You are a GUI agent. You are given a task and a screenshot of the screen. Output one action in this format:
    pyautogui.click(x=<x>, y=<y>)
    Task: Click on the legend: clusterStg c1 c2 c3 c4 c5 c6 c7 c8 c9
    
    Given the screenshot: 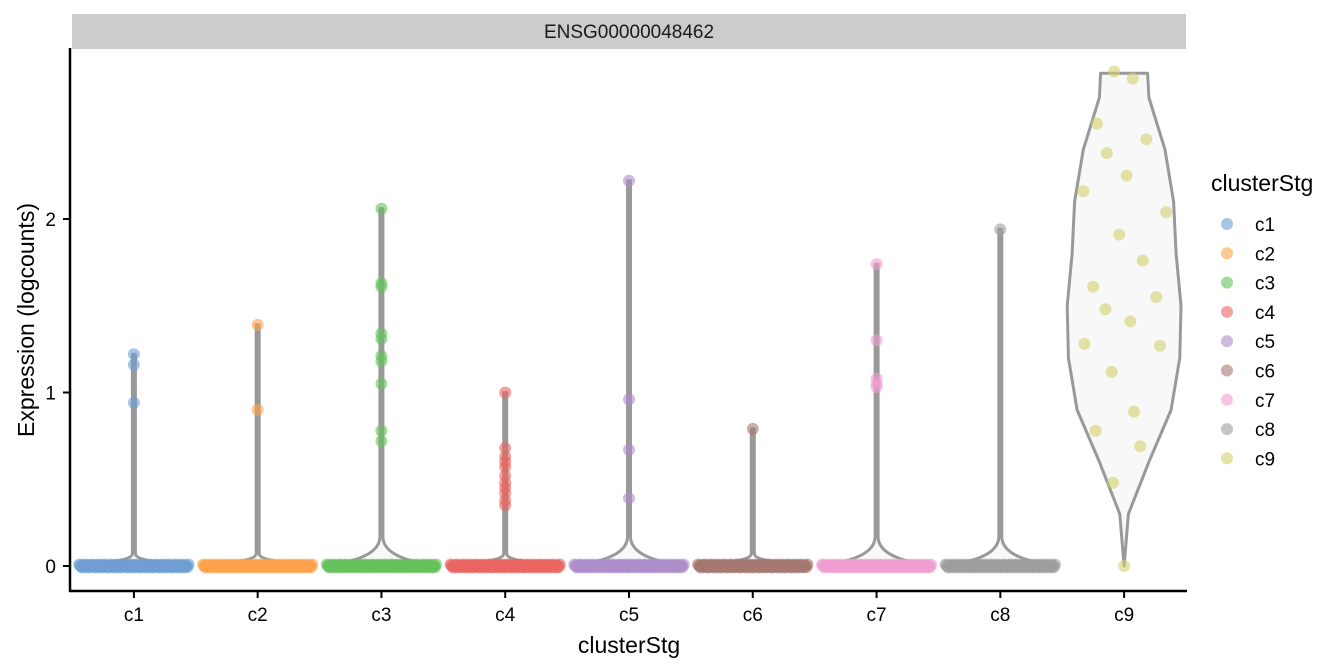 What is the action you would take?
    pyautogui.click(x=1262, y=320)
    